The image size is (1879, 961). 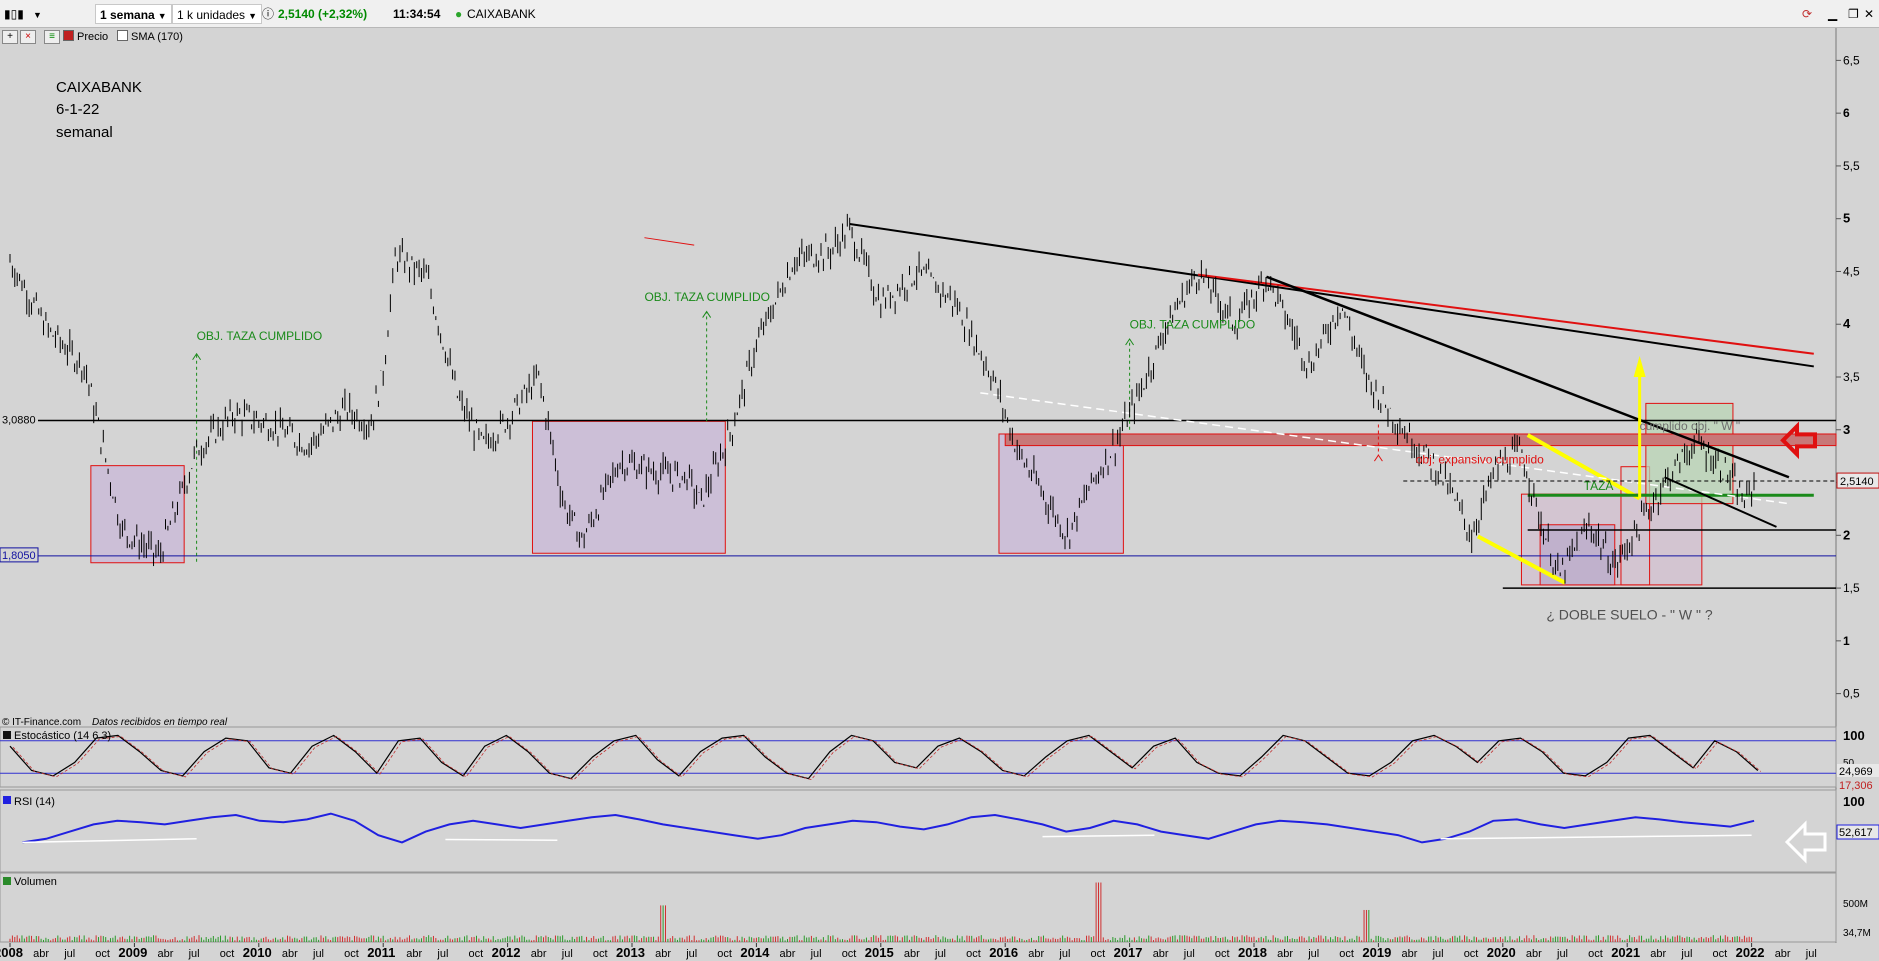 I want to click on stochastic-signal-value: 17,306, so click(x=1856, y=786).